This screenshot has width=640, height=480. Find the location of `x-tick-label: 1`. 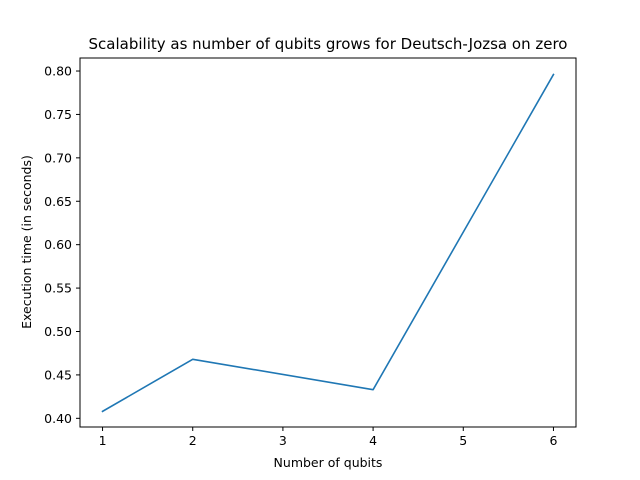

x-tick-label: 1 is located at coordinates (103, 440).